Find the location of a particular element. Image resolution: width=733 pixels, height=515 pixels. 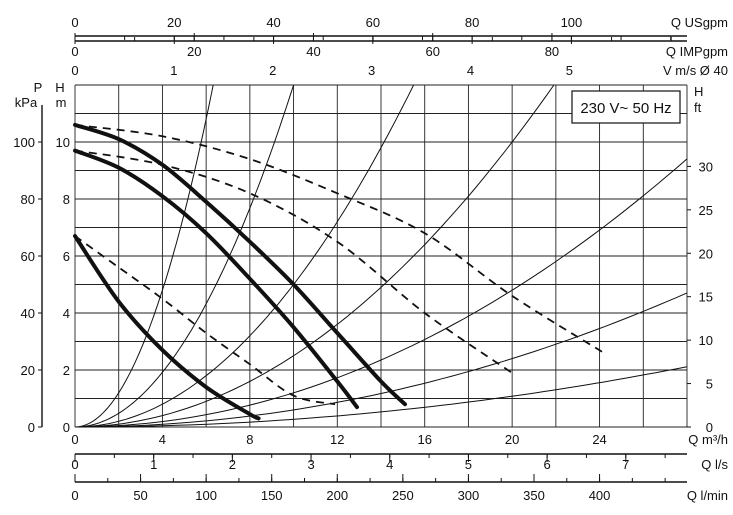

x-axis-tick-label: 24 is located at coordinates (599, 439).